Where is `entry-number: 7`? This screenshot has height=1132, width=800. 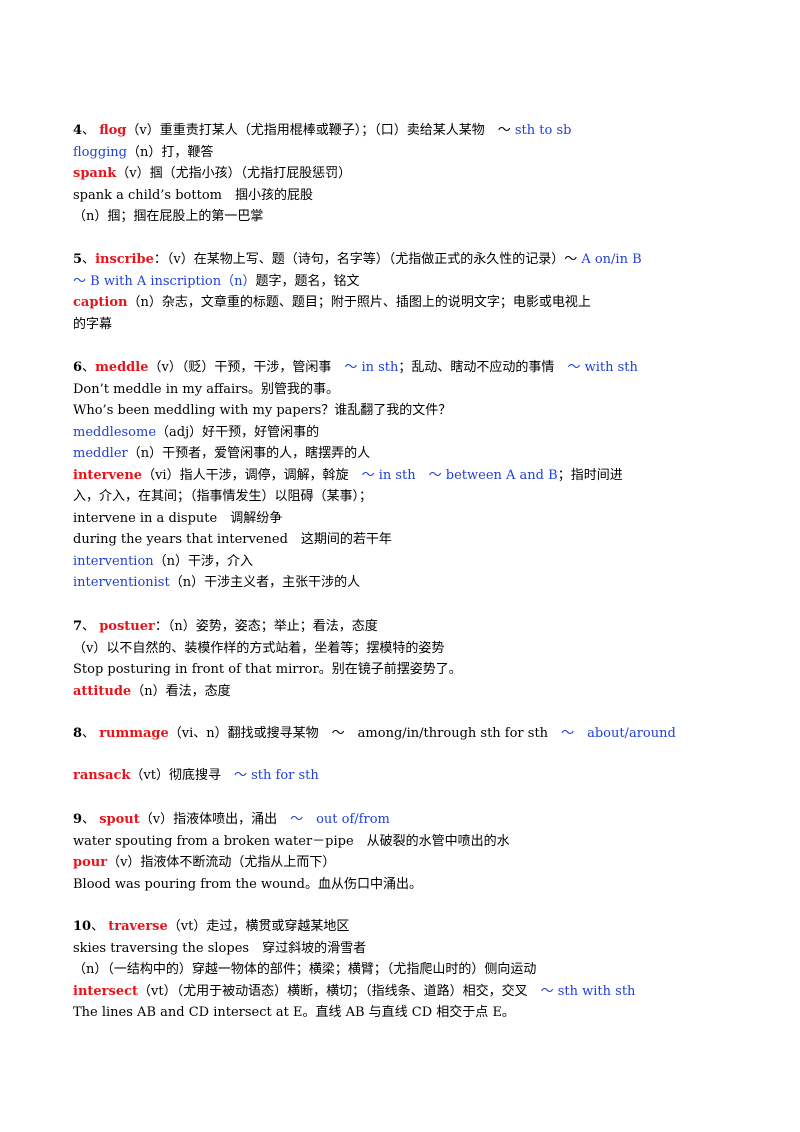
entry-number: 7 is located at coordinates (78, 626).